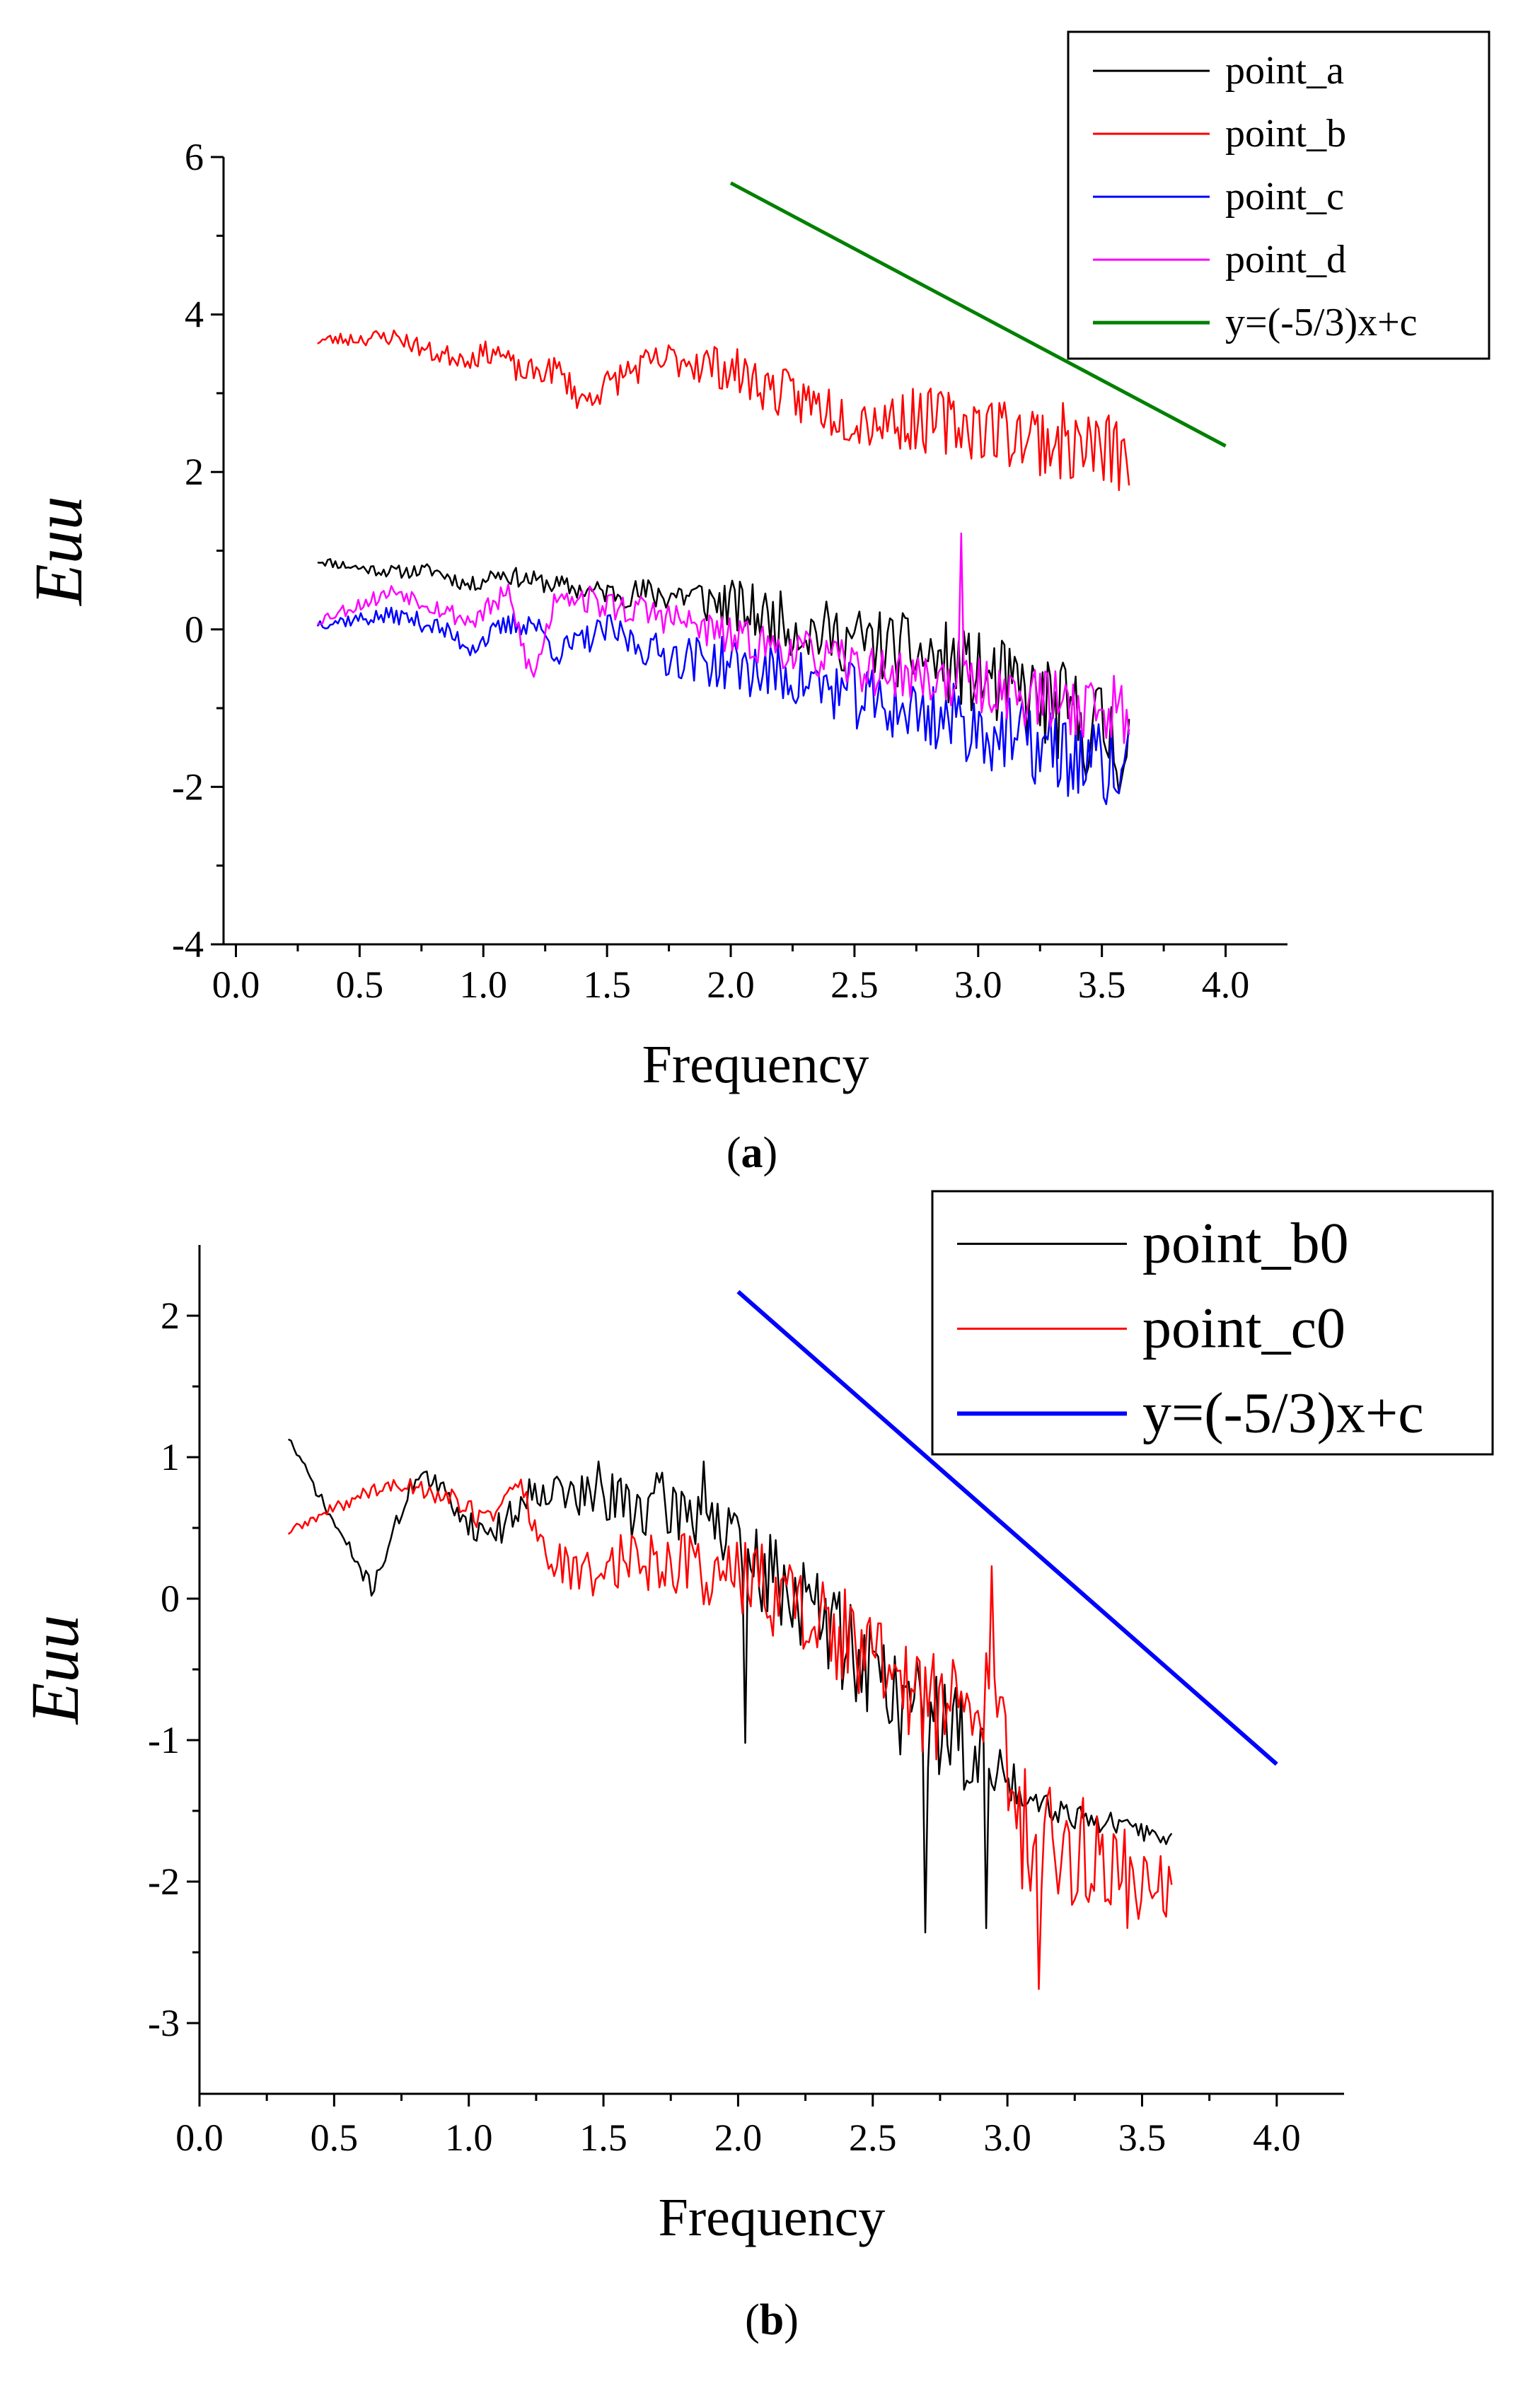  What do you see at coordinates (873, 2137) in the screenshot?
I see `chart-b-xtick-label: 2.5` at bounding box center [873, 2137].